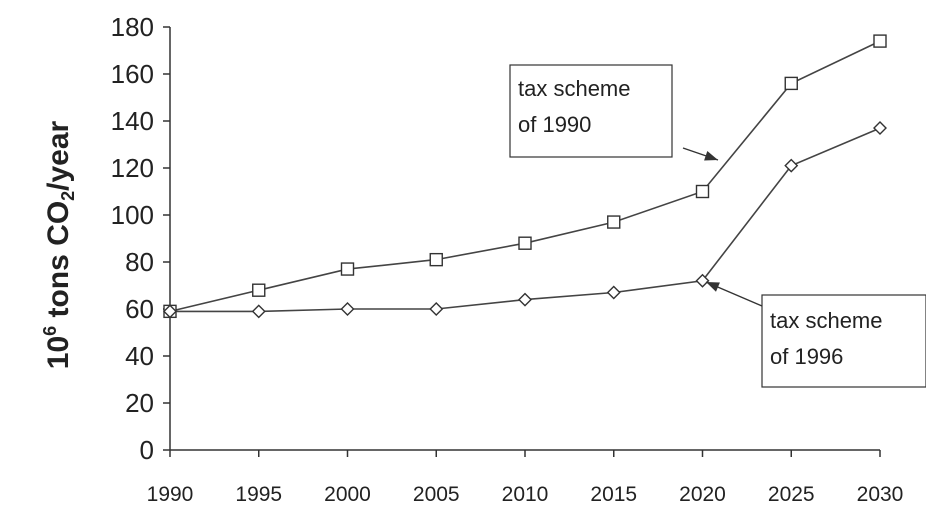 This screenshot has width=926, height=509. I want to click on y-axis-label: 106 tons CO2/year, so click(59, 244).